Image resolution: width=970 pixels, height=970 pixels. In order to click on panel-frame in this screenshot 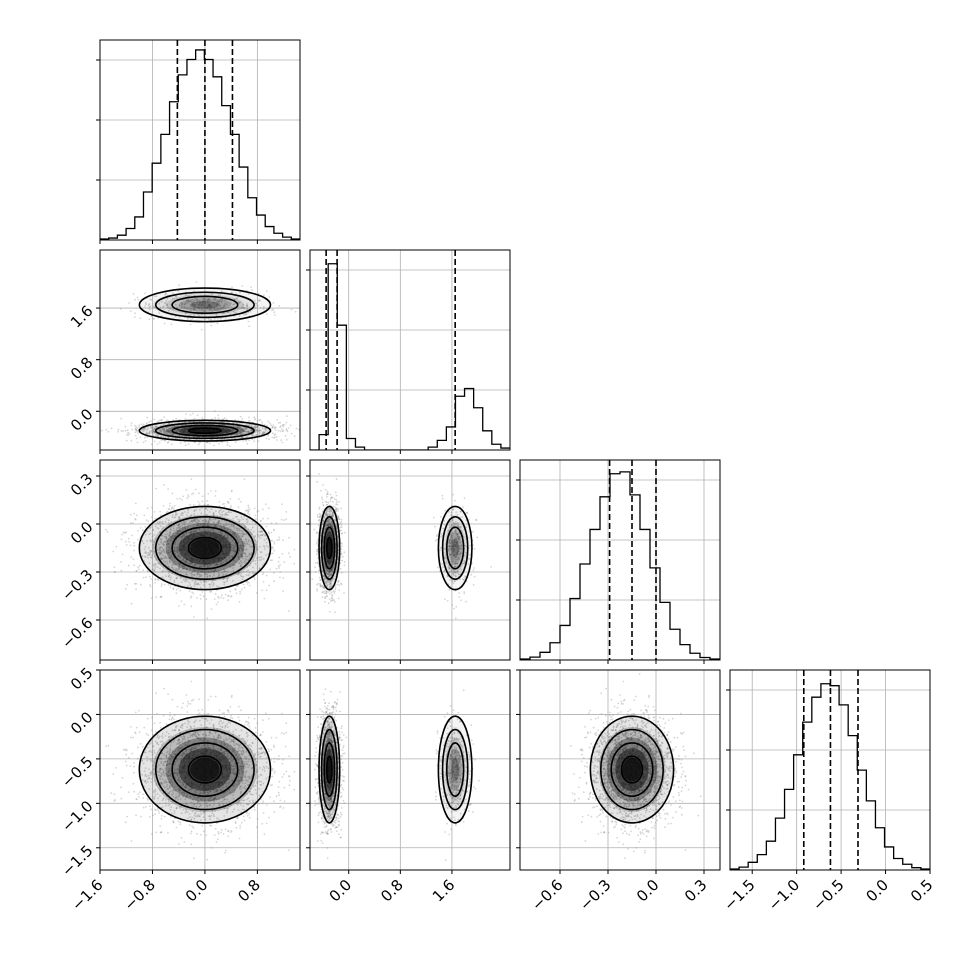, I will do `click(200, 140)`.